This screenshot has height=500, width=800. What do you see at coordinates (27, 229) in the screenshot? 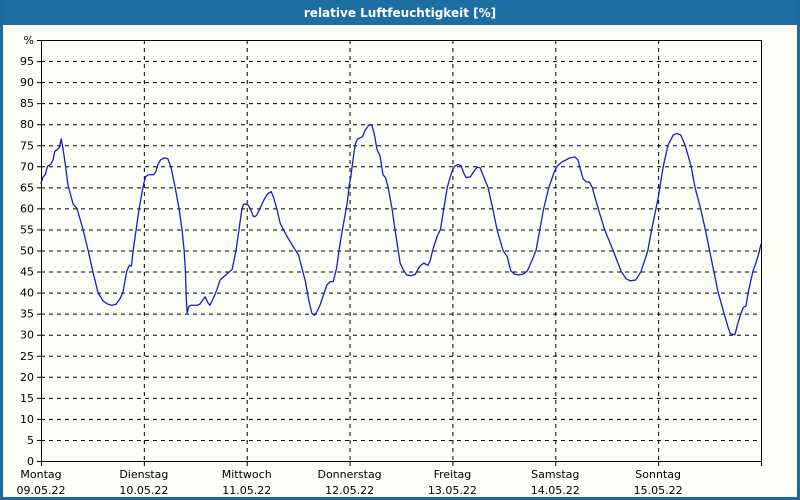
I see `y-tick-label: 55` at bounding box center [27, 229].